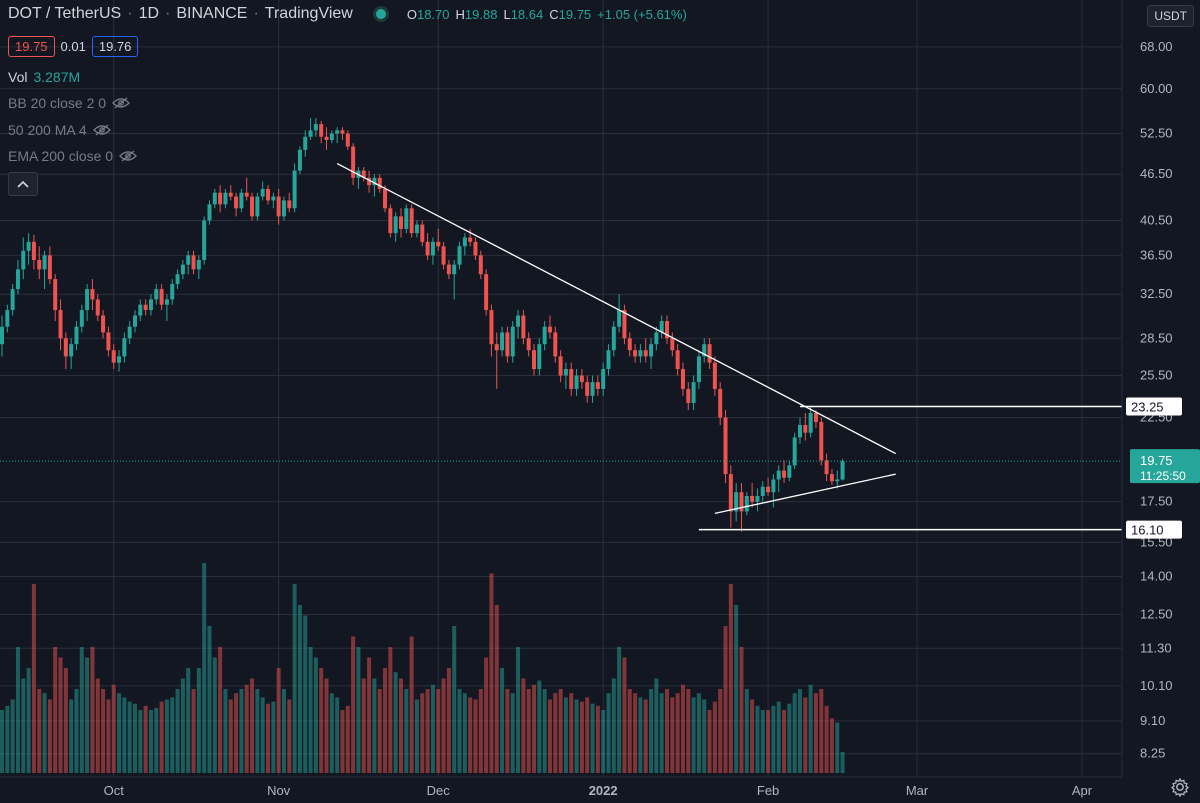 The height and width of the screenshot is (803, 1200). I want to click on time-tick-label: Dec, so click(439, 790).